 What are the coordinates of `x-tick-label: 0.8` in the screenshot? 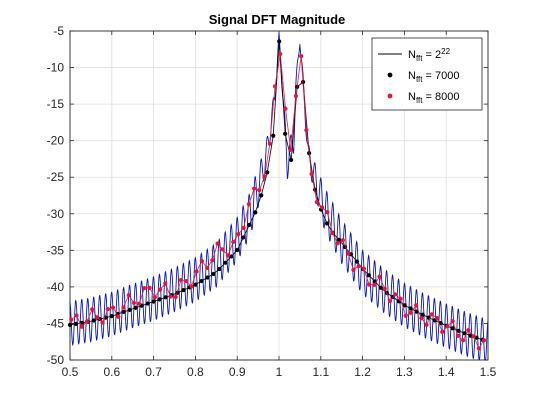 It's located at (195, 372).